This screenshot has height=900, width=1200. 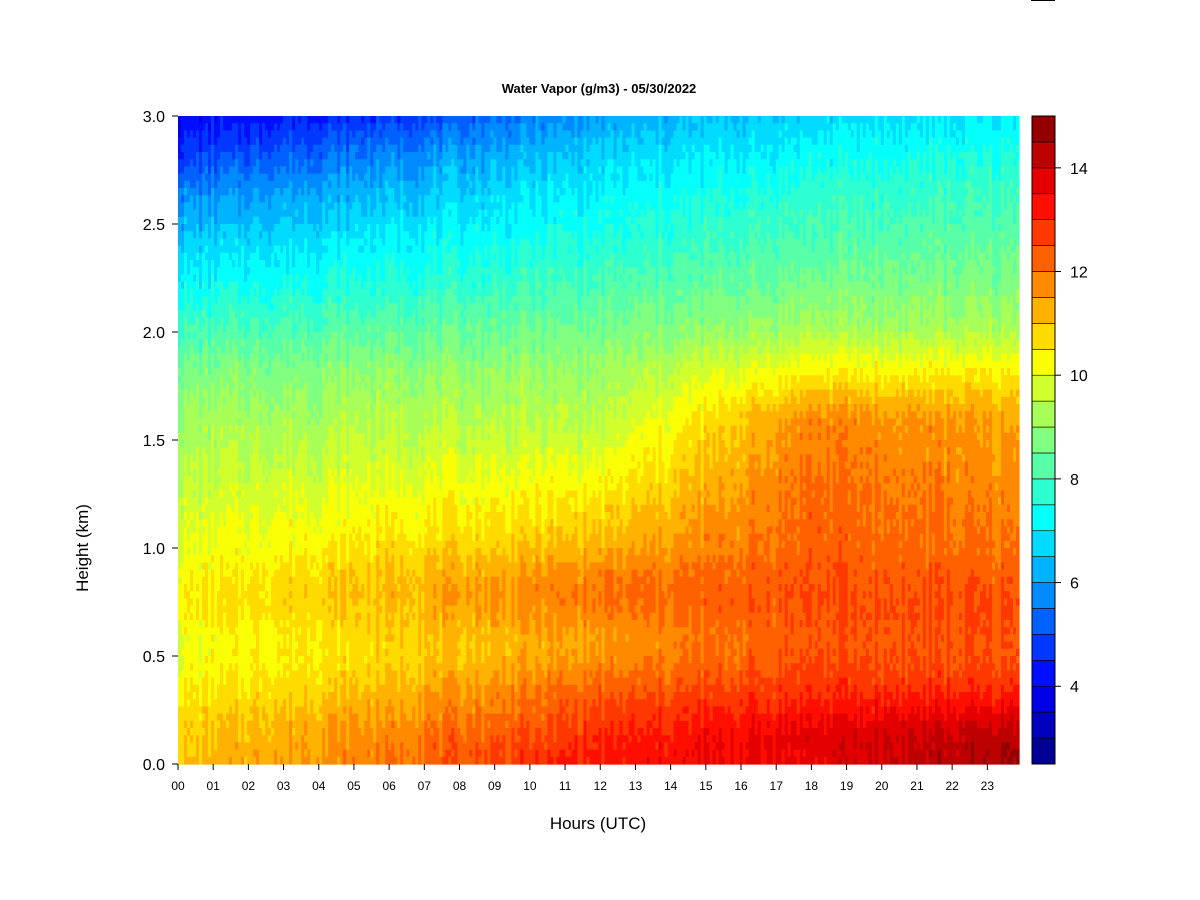 What do you see at coordinates (599, 88) in the screenshot?
I see `chart-title: Water Vapor (g/m3) - 05/30/2022` at bounding box center [599, 88].